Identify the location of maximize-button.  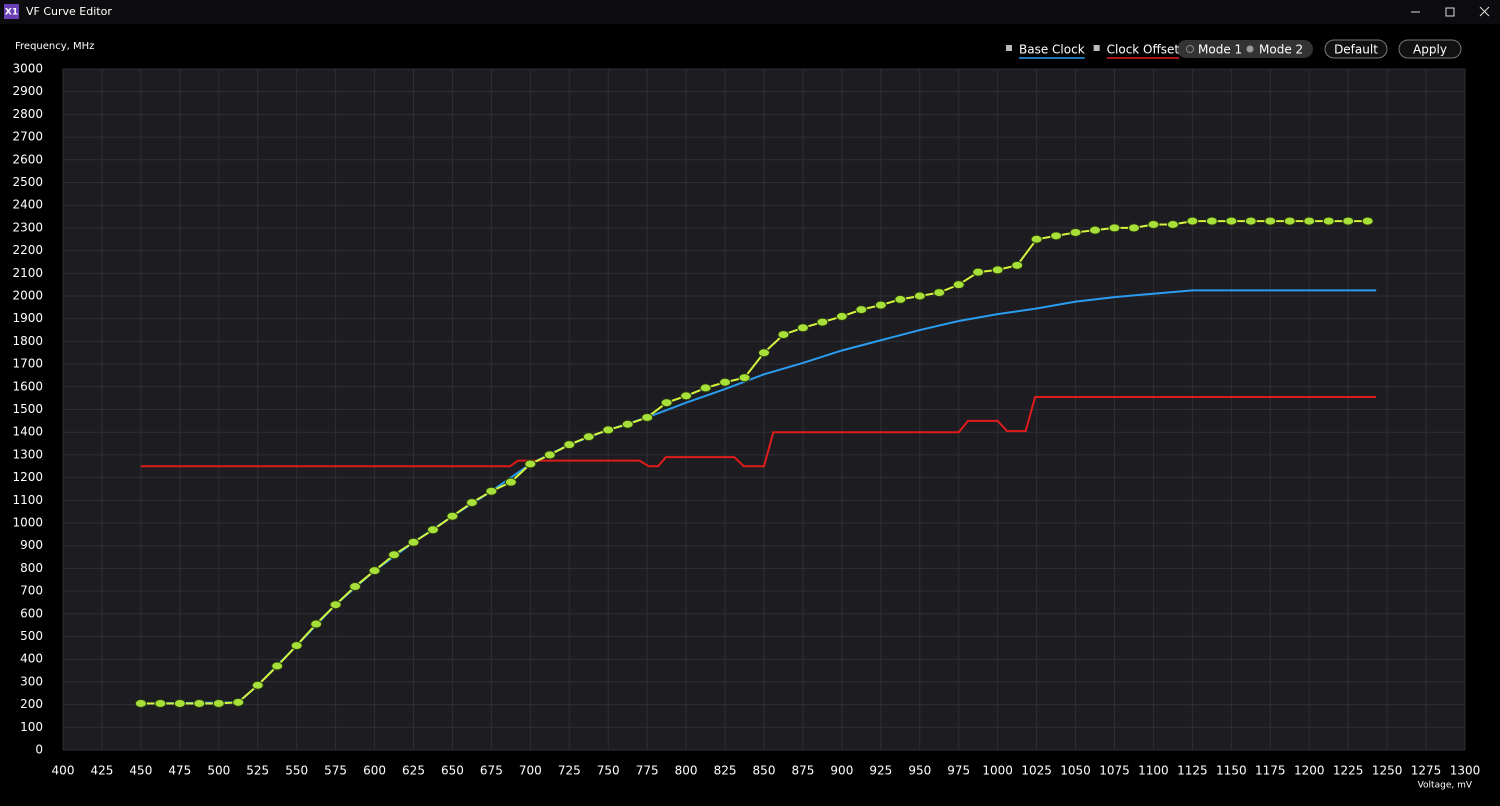
(1450, 12).